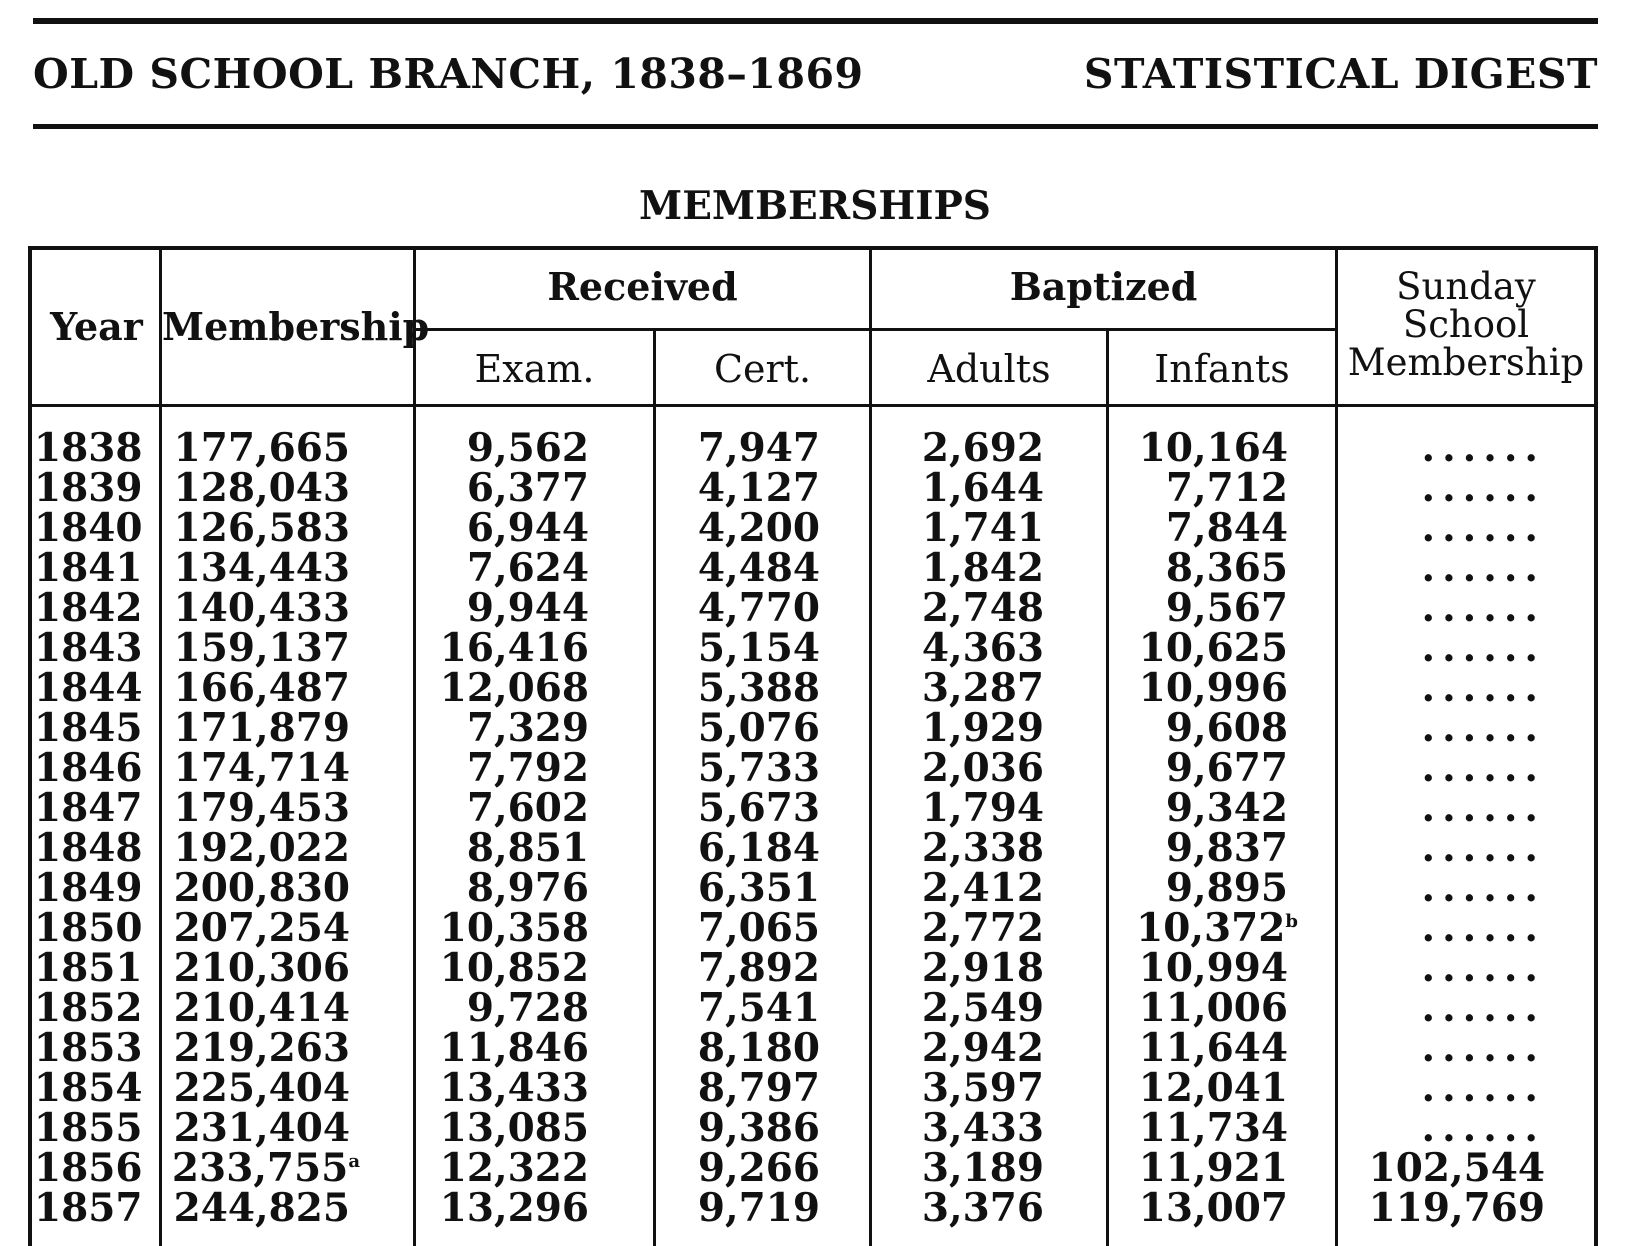  What do you see at coordinates (1340, 74) in the screenshot?
I see `running-header-right: STATISTICAL DIGEST` at bounding box center [1340, 74].